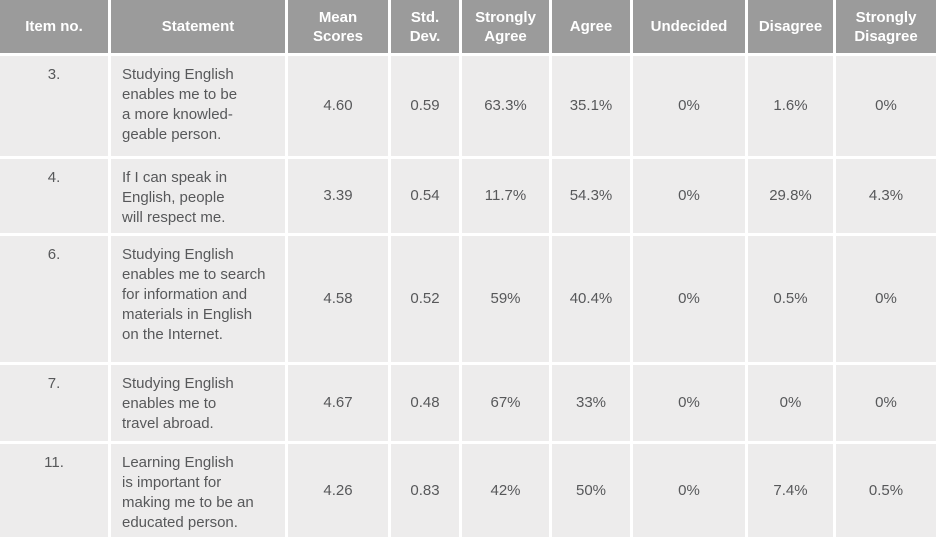 This screenshot has width=936, height=537. Describe the element at coordinates (790, 196) in the screenshot. I see `cell-disagree: 29.8%` at that location.